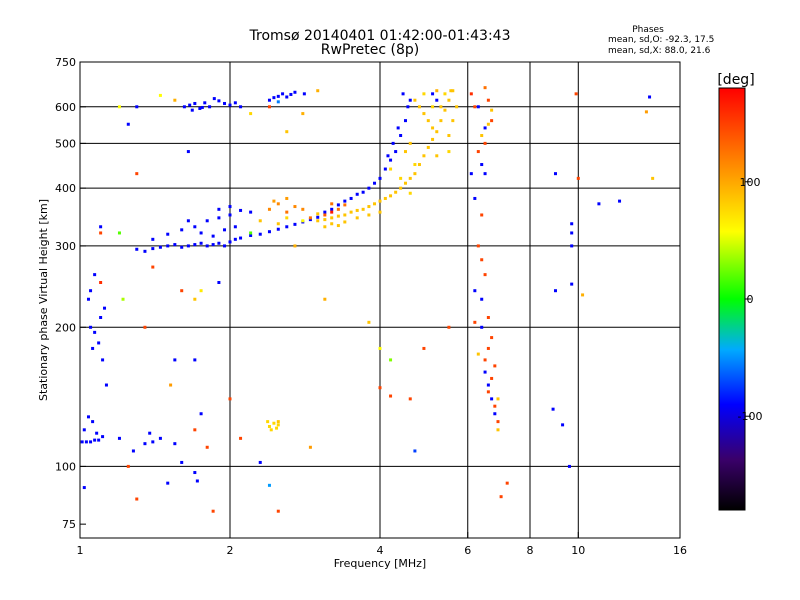  Describe the element at coordinates (661, 40) in the screenshot. I see `stats-o-mode: mean, sd,O: -92.3, 17.5` at that location.